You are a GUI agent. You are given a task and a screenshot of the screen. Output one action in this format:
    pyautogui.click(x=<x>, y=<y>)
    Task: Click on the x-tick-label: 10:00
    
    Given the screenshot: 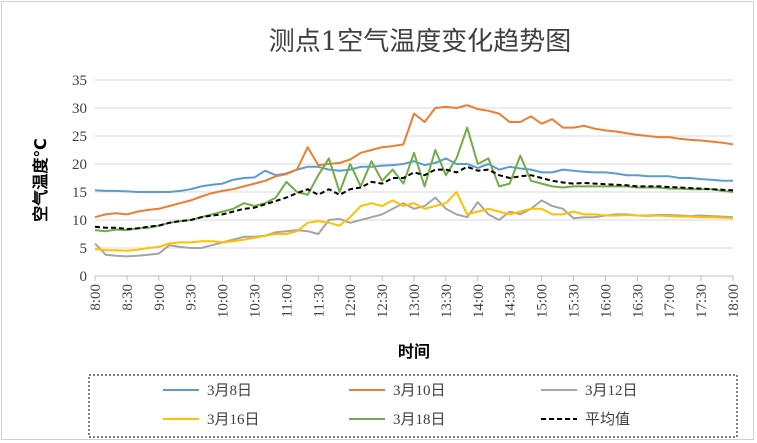 What is the action you would take?
    pyautogui.click(x=224, y=301)
    